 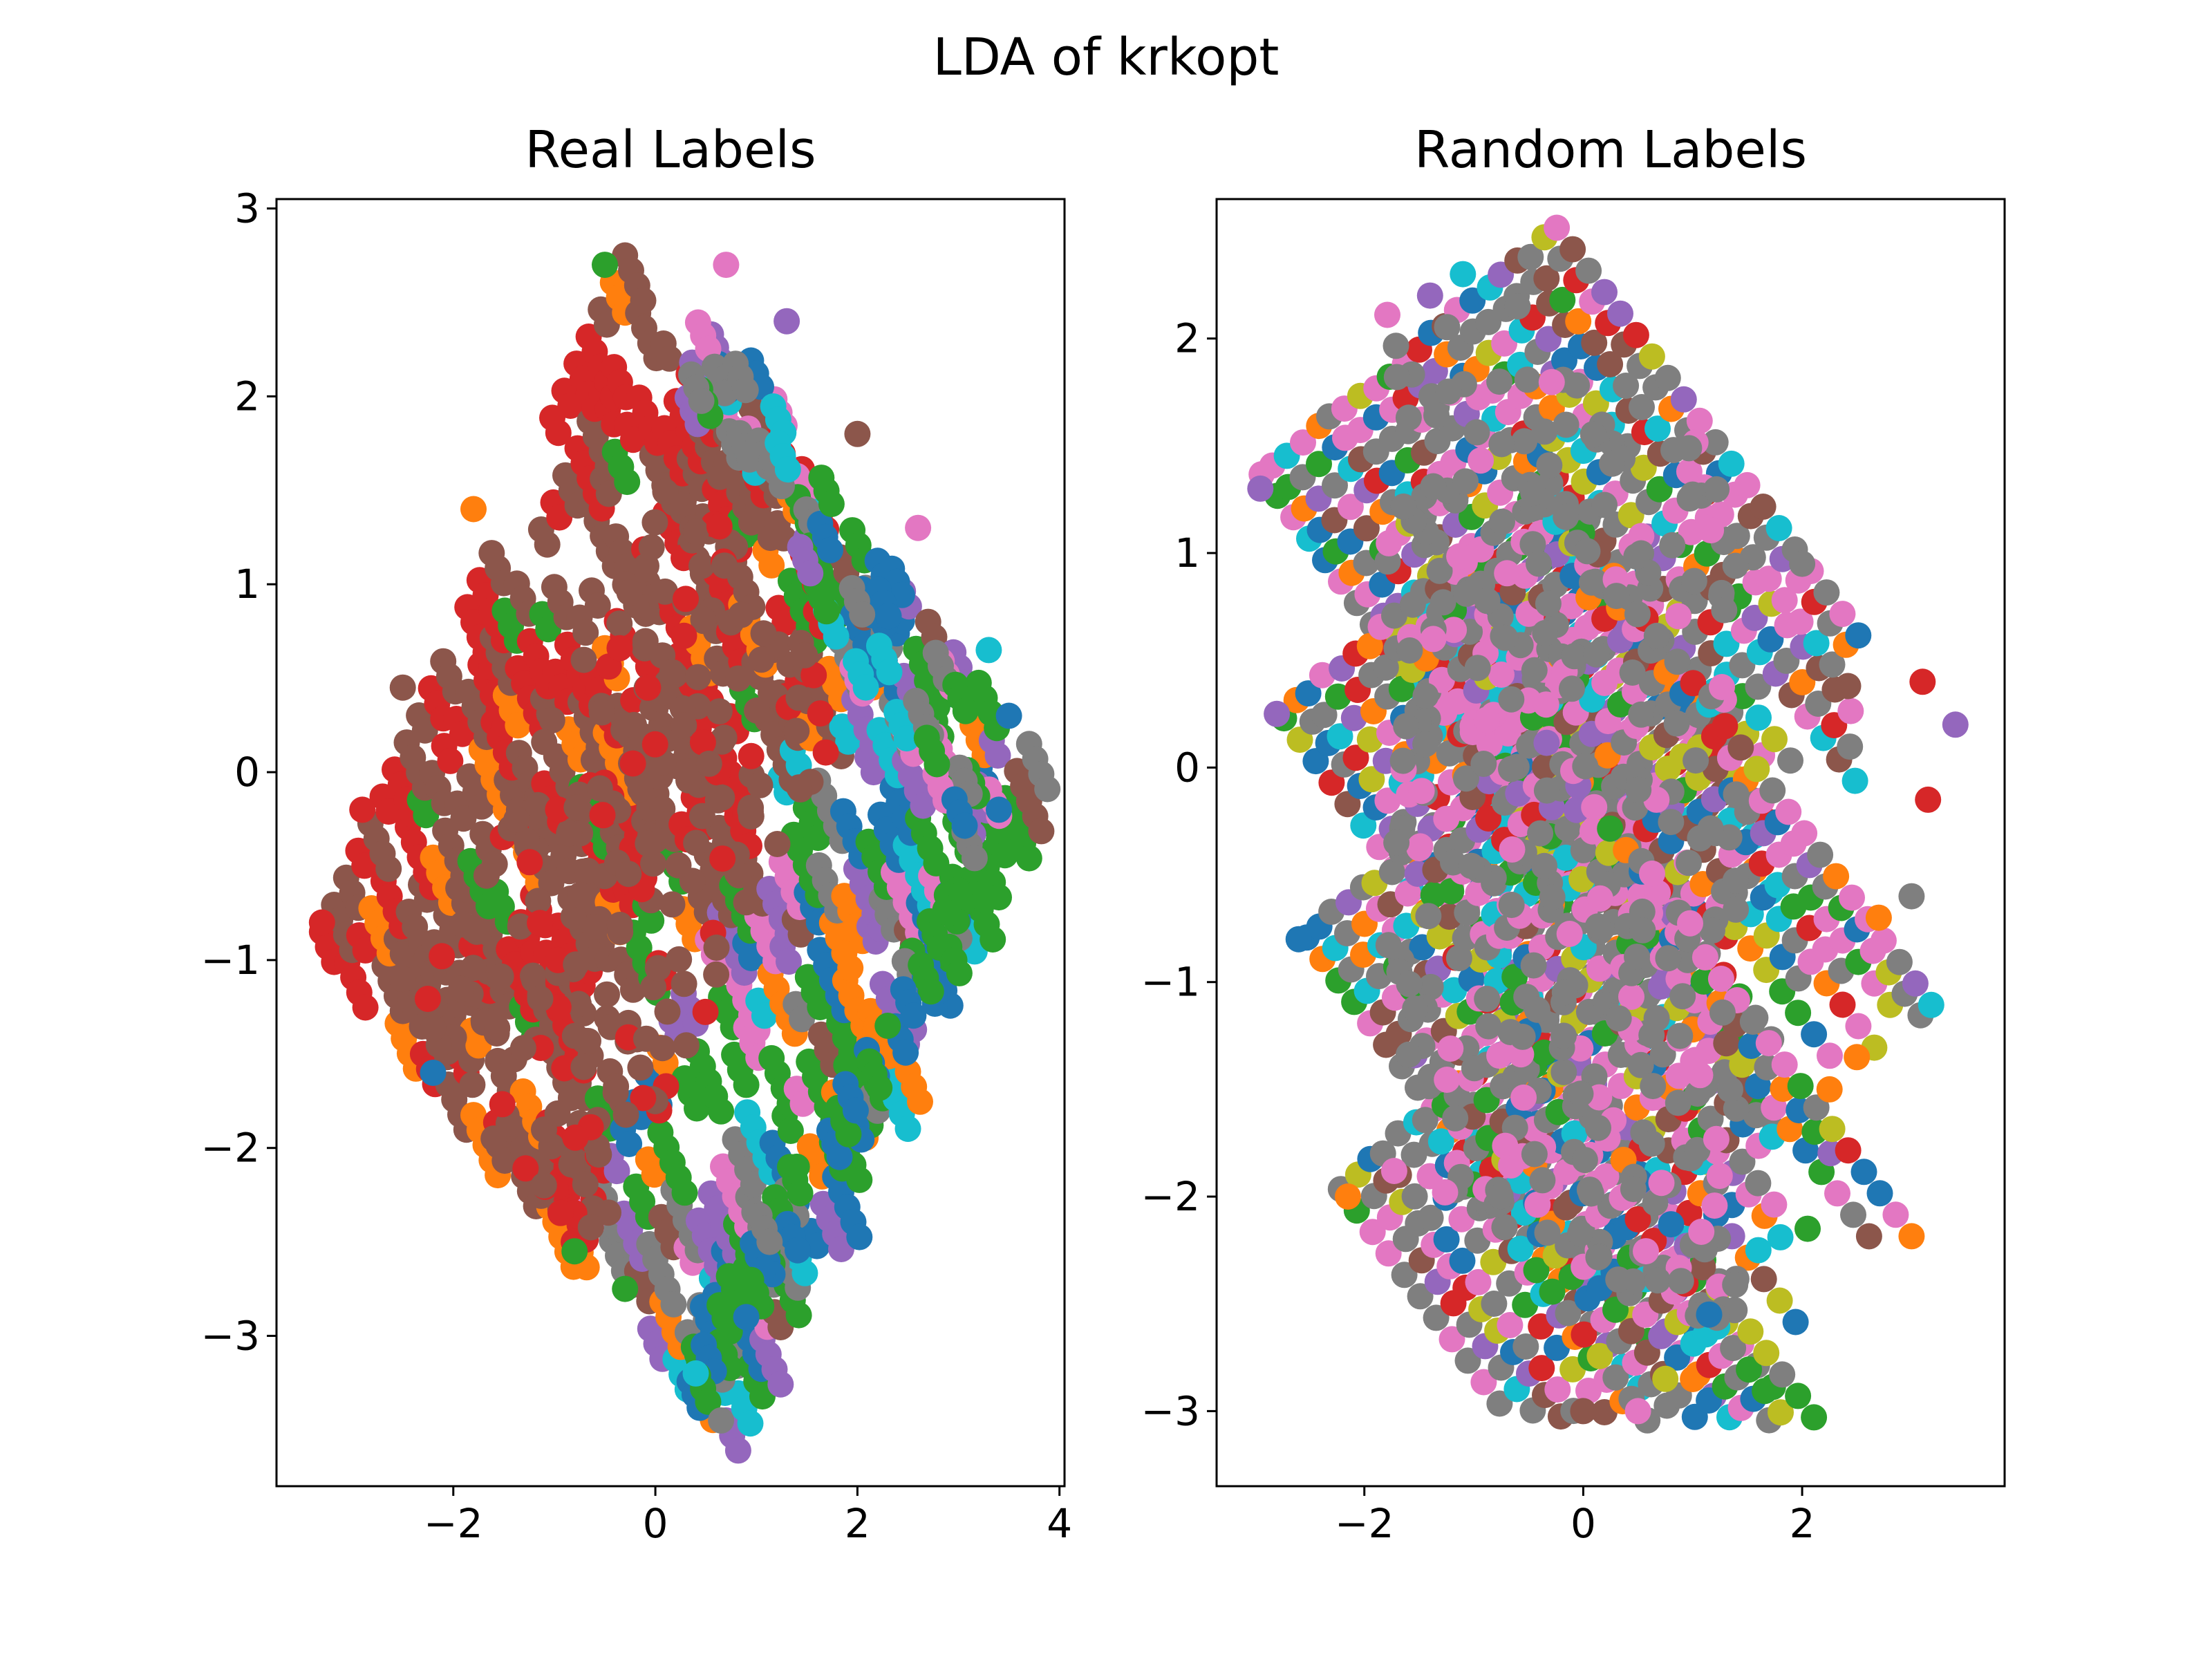 I want to click on y-tick-label: 0, so click(x=1187, y=767).